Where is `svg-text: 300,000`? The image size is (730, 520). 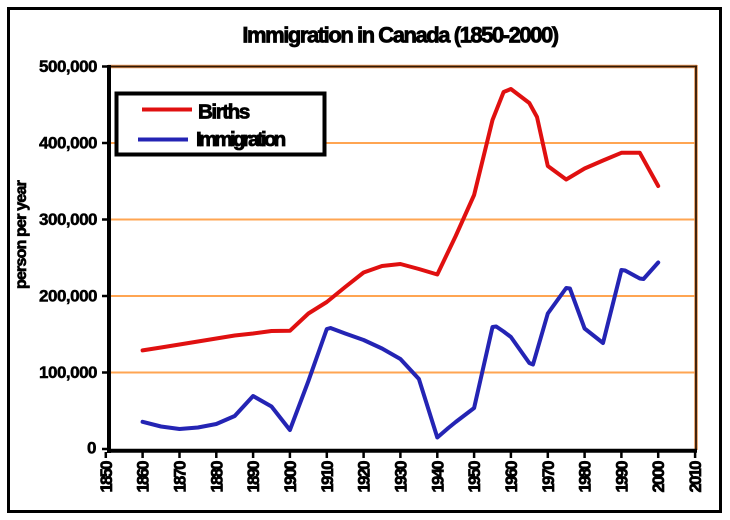 svg-text: 300,000 is located at coordinates (68, 219).